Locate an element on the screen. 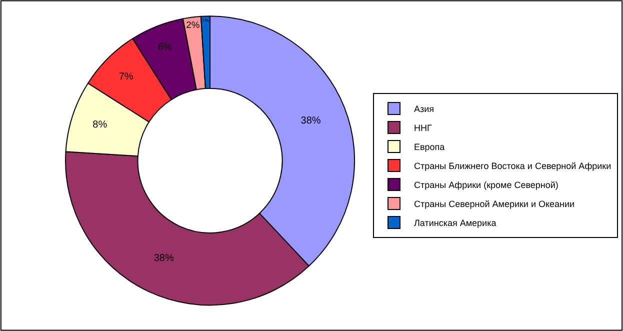 The width and height of the screenshot is (623, 331). legend-label: Латинская Америка is located at coordinates (455, 223).